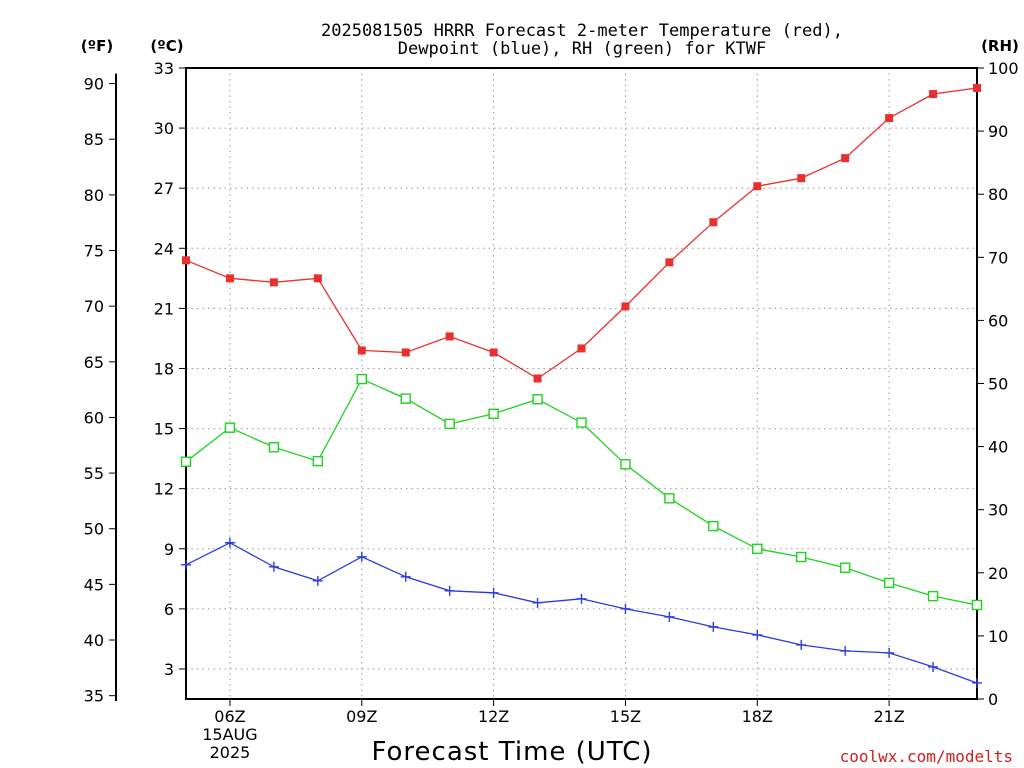 The image size is (1024, 768). What do you see at coordinates (169, 549) in the screenshot?
I see `celsius-tick-label: 9` at bounding box center [169, 549].